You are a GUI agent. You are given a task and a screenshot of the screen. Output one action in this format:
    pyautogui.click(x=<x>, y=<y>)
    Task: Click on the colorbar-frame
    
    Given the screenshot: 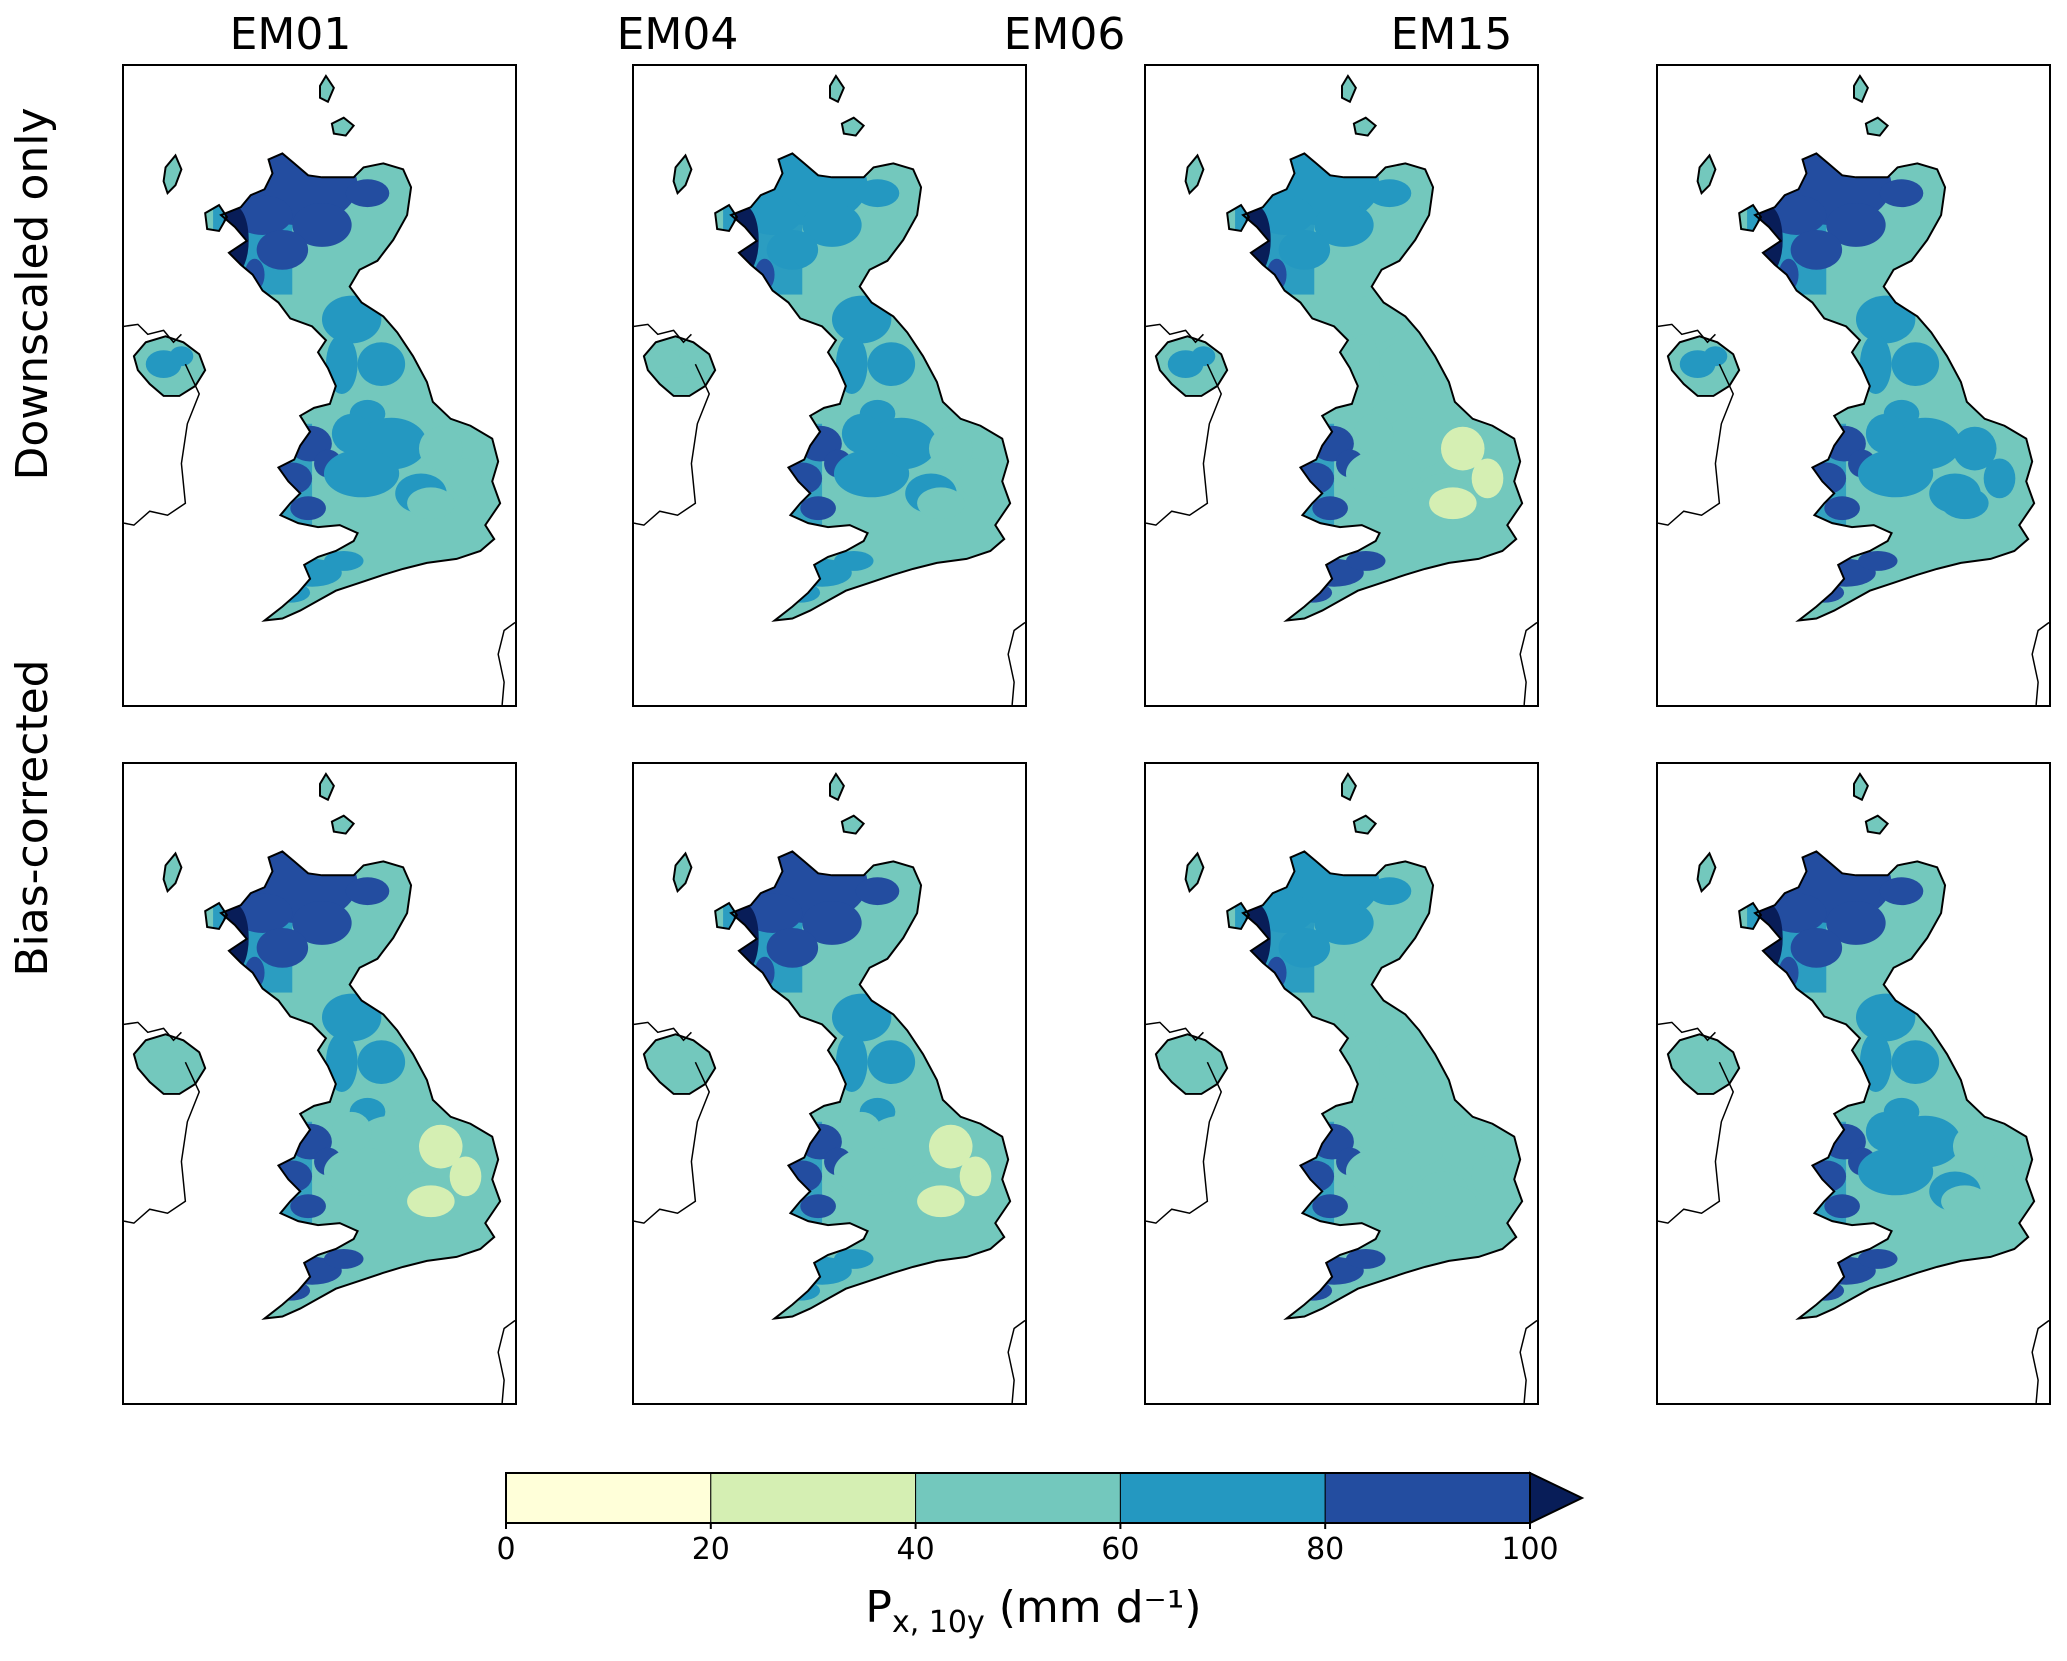 What is the action you would take?
    pyautogui.click(x=1018, y=1498)
    